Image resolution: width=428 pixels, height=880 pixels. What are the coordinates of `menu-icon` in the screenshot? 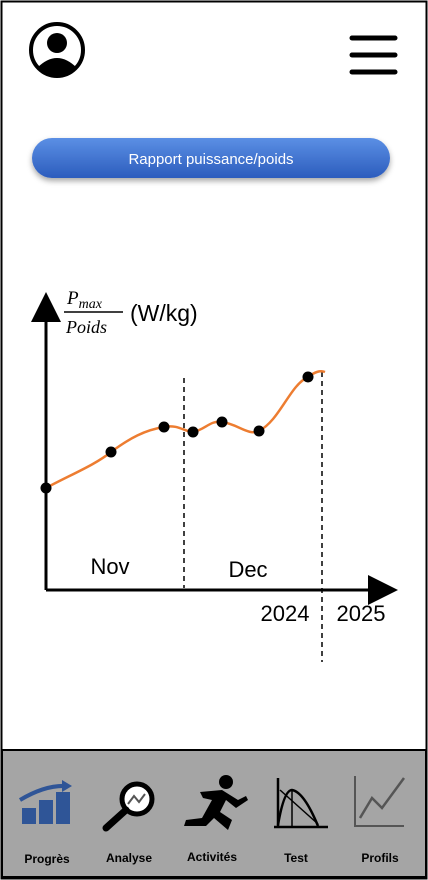 It's located at (373, 55).